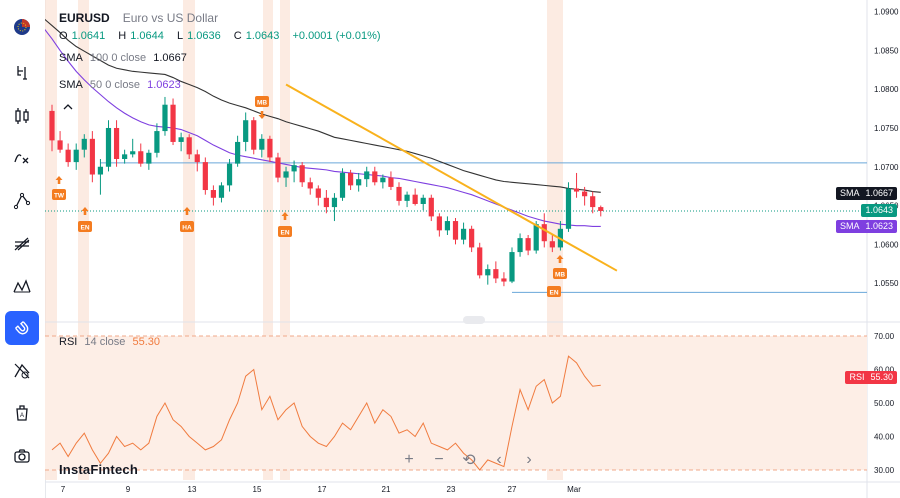 The width and height of the screenshot is (900, 498). Describe the element at coordinates (529, 459) in the screenshot. I see `scroll-right-button: ›` at that location.